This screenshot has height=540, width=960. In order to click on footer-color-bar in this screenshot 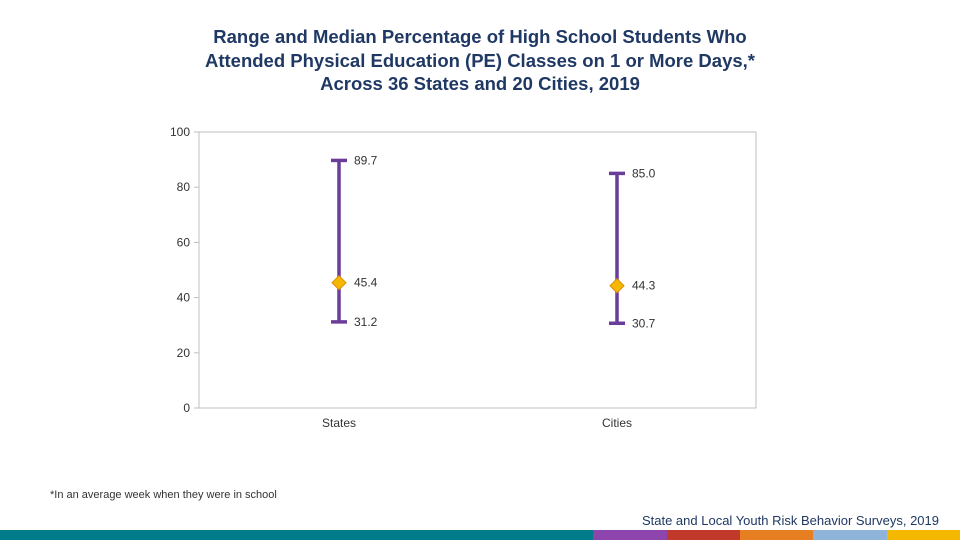, I will do `click(480, 535)`.